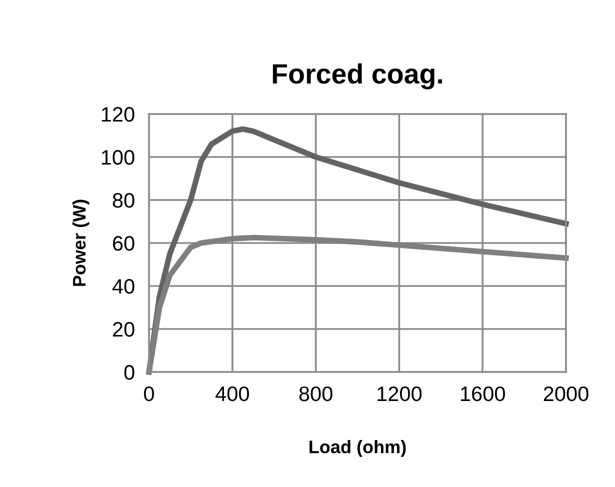 The width and height of the screenshot is (615, 487). What do you see at coordinates (358, 448) in the screenshot?
I see `x-axis-title: Load (ohm)` at bounding box center [358, 448].